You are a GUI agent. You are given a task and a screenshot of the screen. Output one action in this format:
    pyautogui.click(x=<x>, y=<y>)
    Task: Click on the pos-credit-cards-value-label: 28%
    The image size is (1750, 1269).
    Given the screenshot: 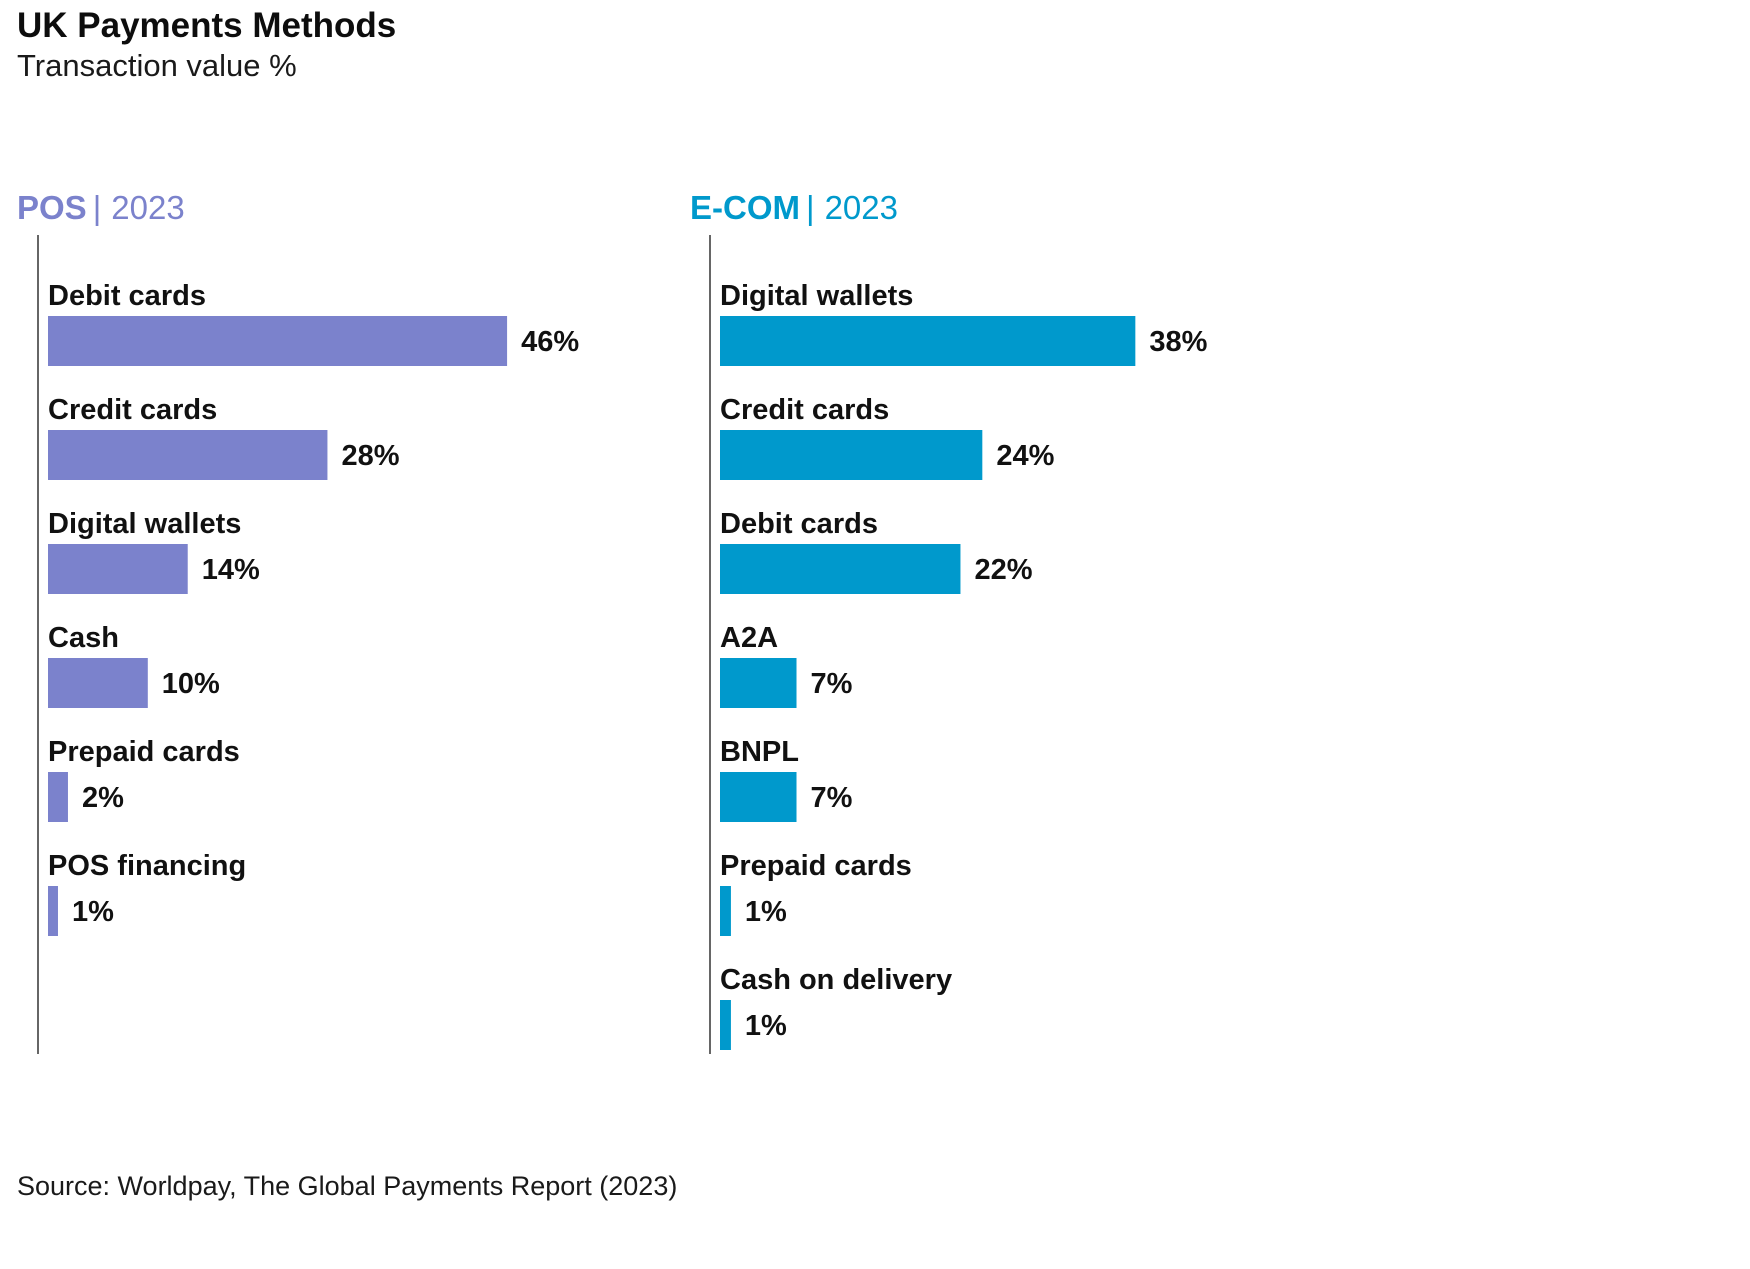 What is the action you would take?
    pyautogui.click(x=370, y=456)
    